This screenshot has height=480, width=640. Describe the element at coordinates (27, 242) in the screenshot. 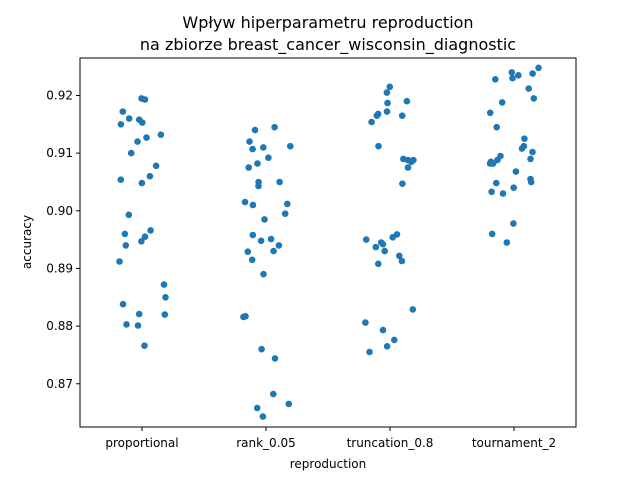

I see `y-axis-label: accuracy` at that location.